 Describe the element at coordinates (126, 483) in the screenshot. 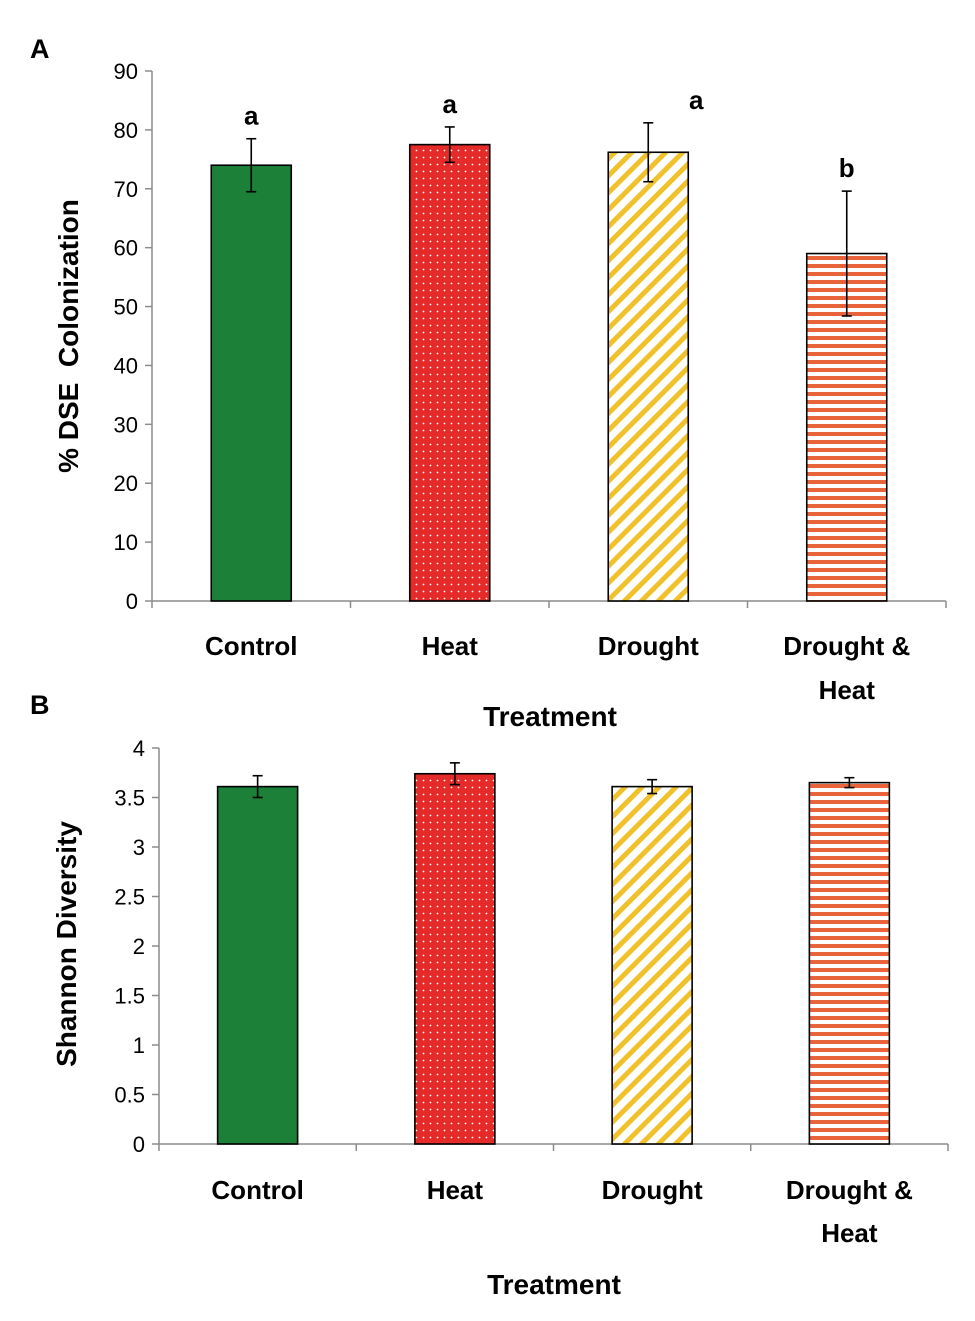

I see `panel-a-y-tick-label: 20` at that location.